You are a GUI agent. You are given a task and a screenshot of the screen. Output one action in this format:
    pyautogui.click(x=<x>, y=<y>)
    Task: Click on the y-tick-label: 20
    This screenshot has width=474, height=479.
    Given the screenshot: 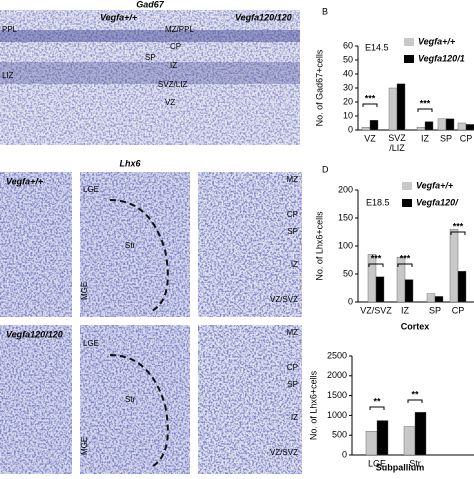 What is the action you would take?
    pyautogui.click(x=348, y=101)
    